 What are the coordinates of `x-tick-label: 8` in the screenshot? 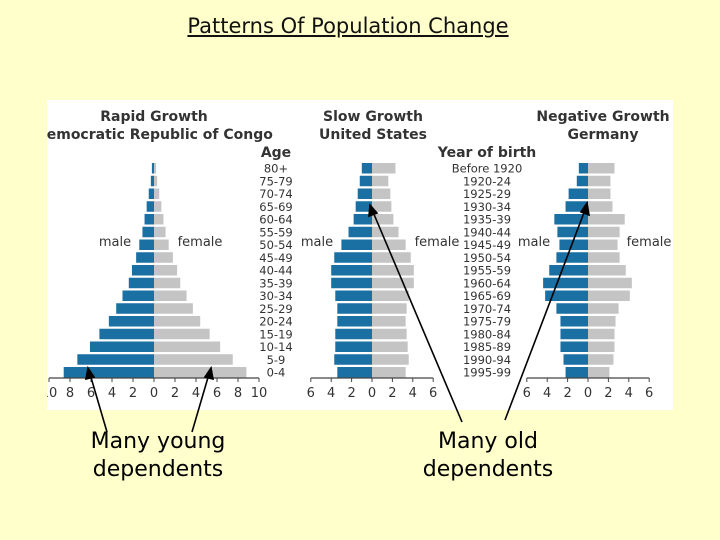 It's located at (70, 393).